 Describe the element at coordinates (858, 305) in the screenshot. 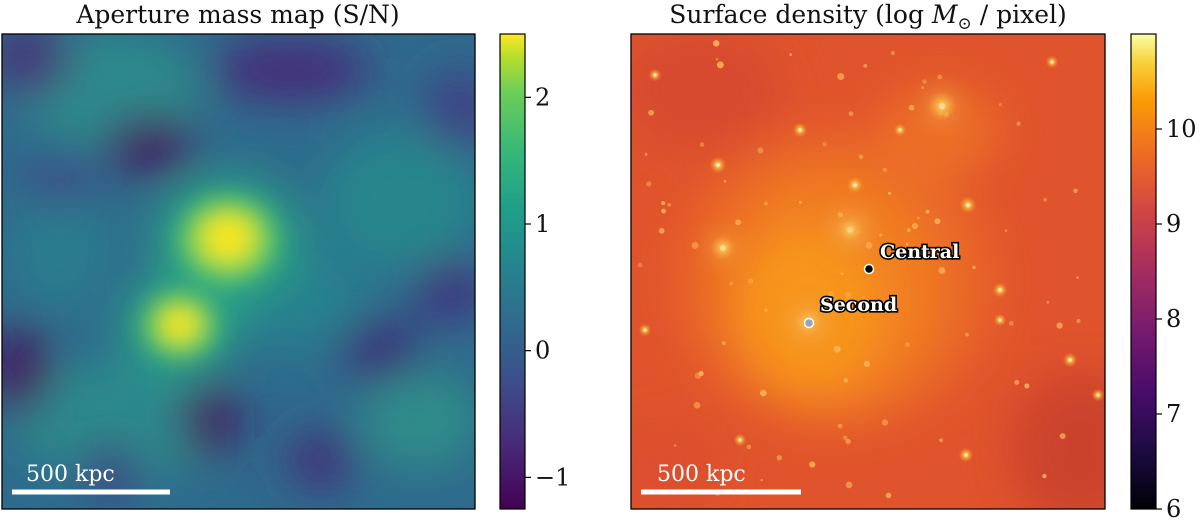

I see `second-label: Second` at that location.